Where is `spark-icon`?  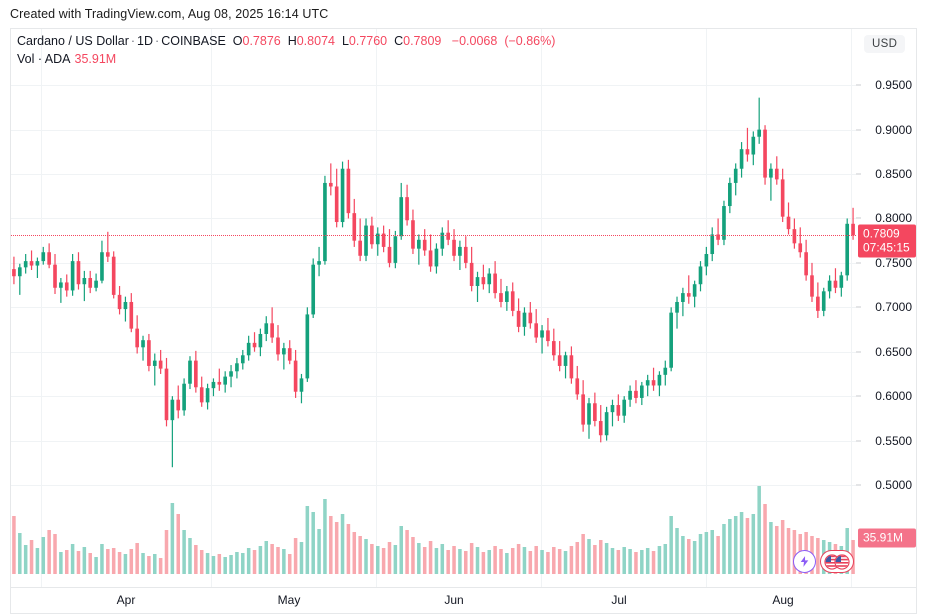
spark-icon is located at coordinates (804, 561).